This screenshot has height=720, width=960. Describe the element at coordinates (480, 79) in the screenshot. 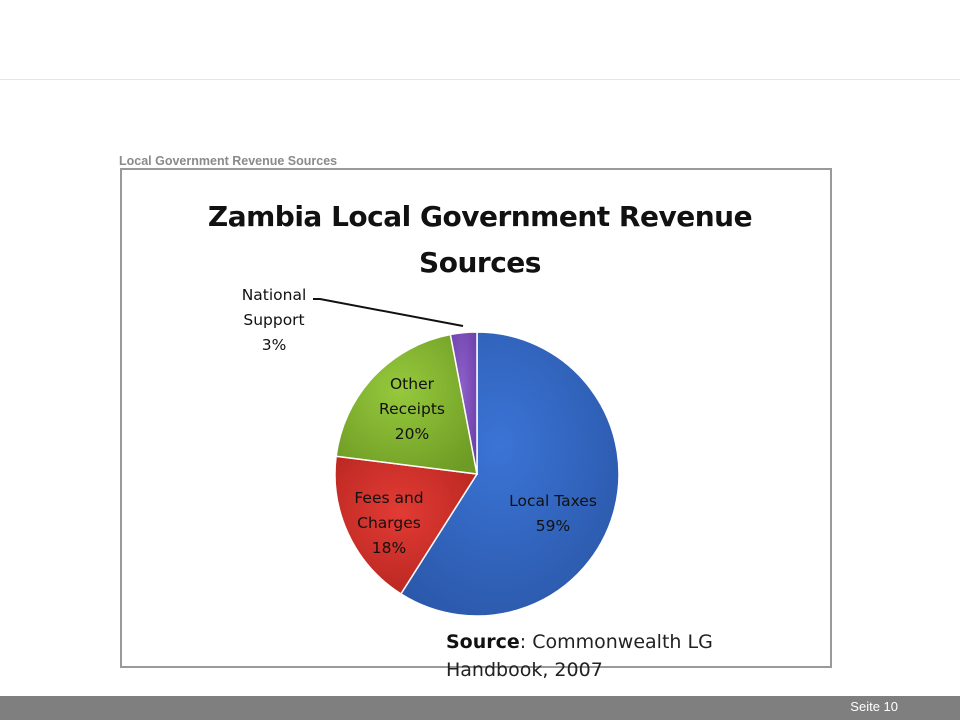

I see `header-divider` at that location.